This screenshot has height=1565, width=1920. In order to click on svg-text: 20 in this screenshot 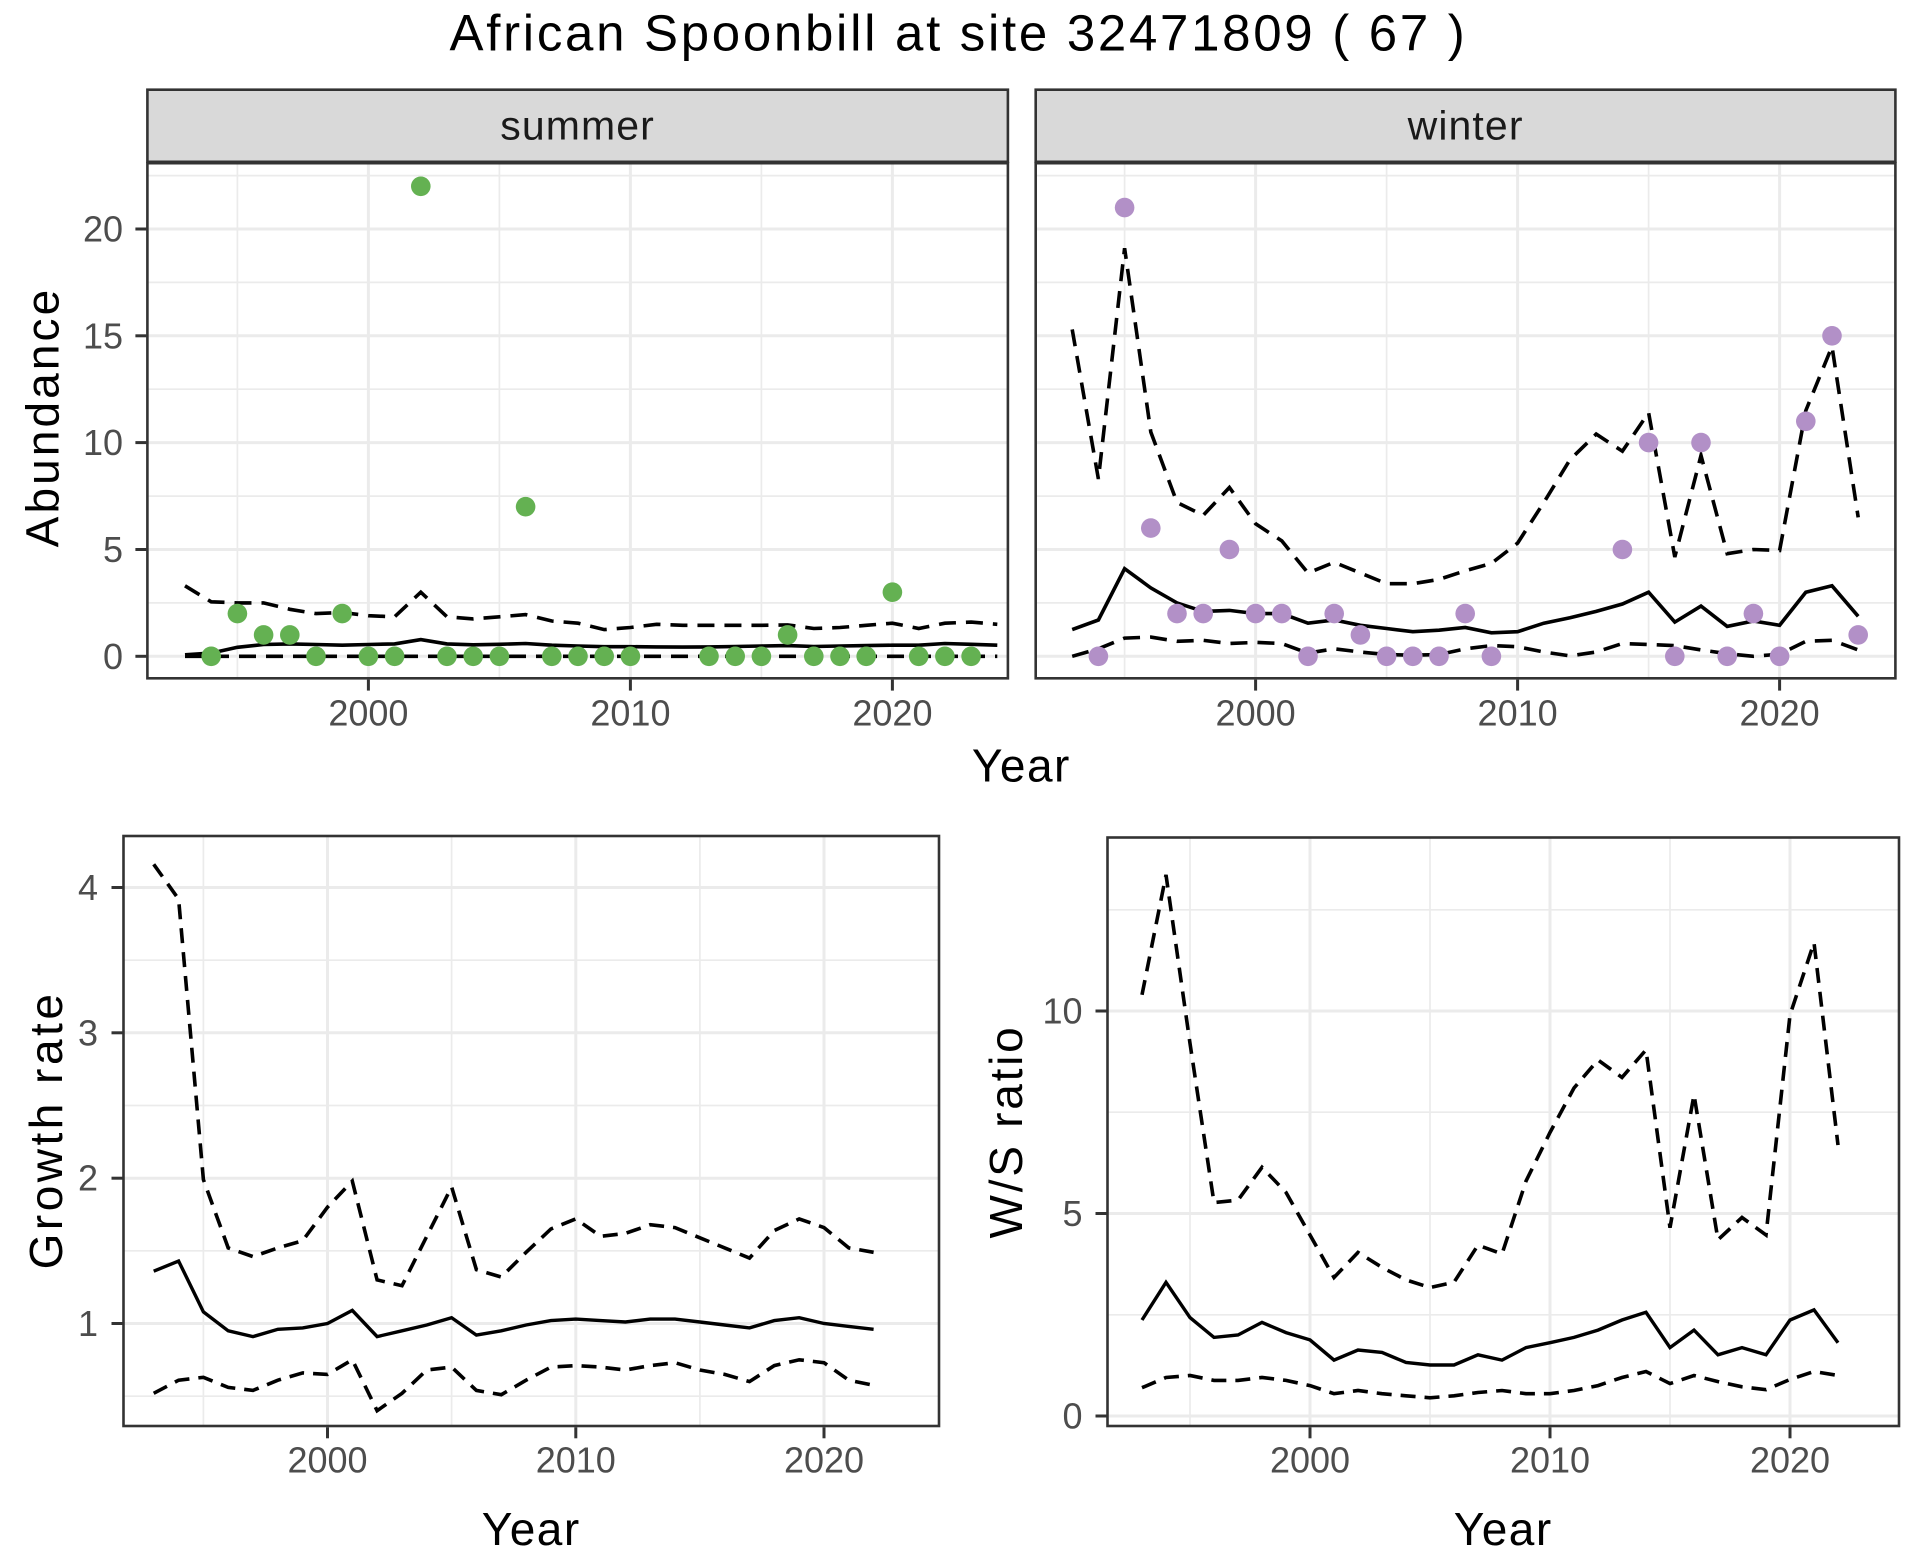, I will do `click(103, 229)`.